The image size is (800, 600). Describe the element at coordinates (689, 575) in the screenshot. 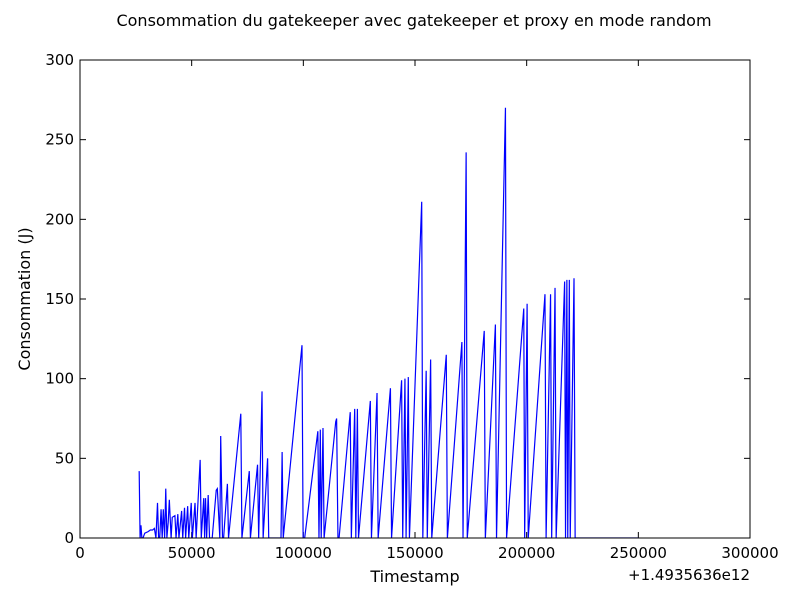

I see `x-offset-label: +1.4935636e12` at that location.